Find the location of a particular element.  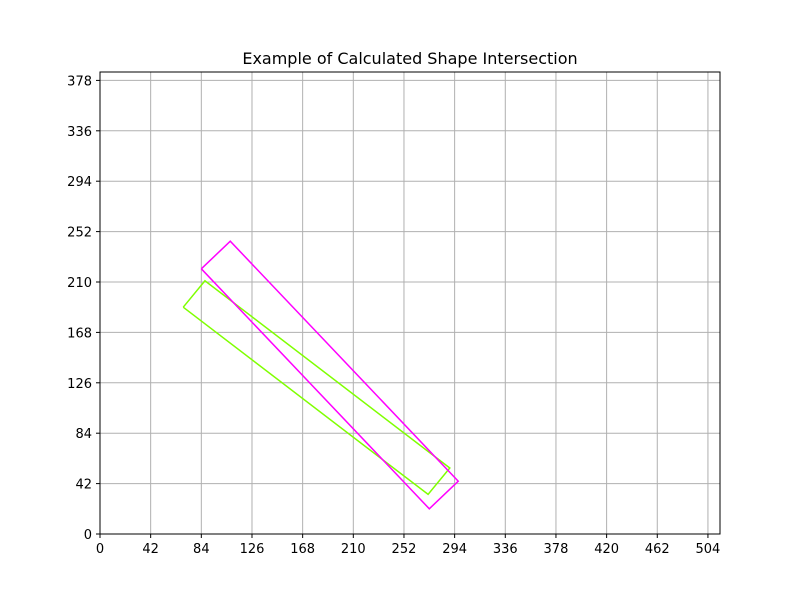

x-tick-label: 462 is located at coordinates (657, 549).